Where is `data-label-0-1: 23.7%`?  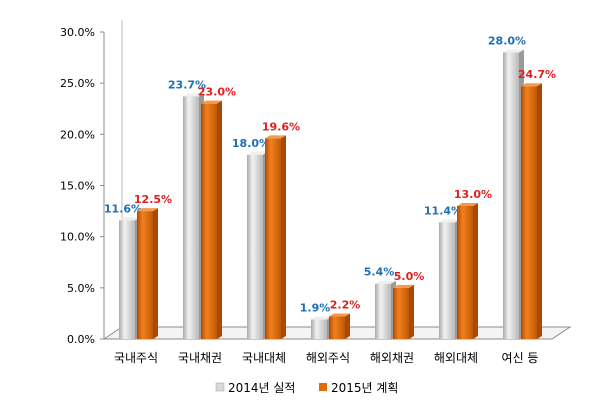 data-label-0-1: 23.7% is located at coordinates (187, 84).